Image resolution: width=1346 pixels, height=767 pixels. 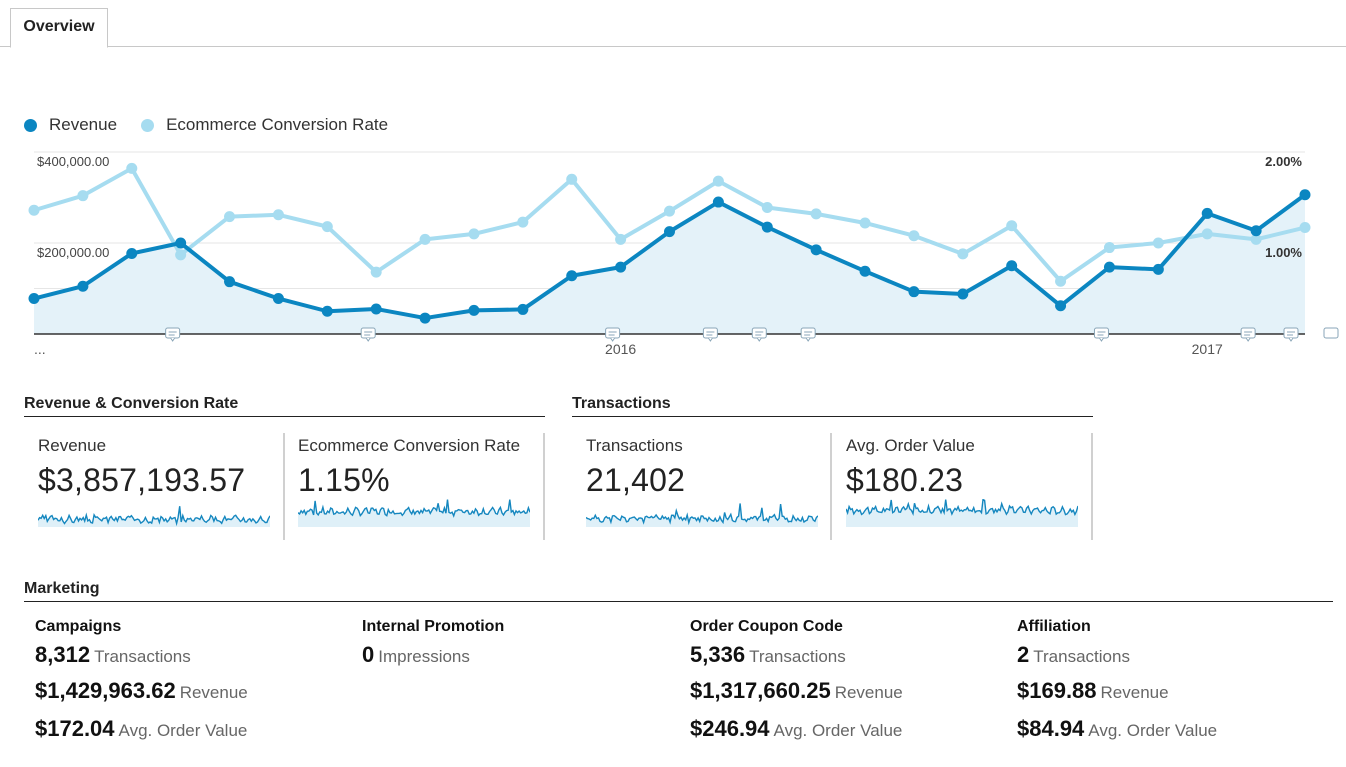 What do you see at coordinates (636, 480) in the screenshot?
I see `metric-value: 21,402` at bounding box center [636, 480].